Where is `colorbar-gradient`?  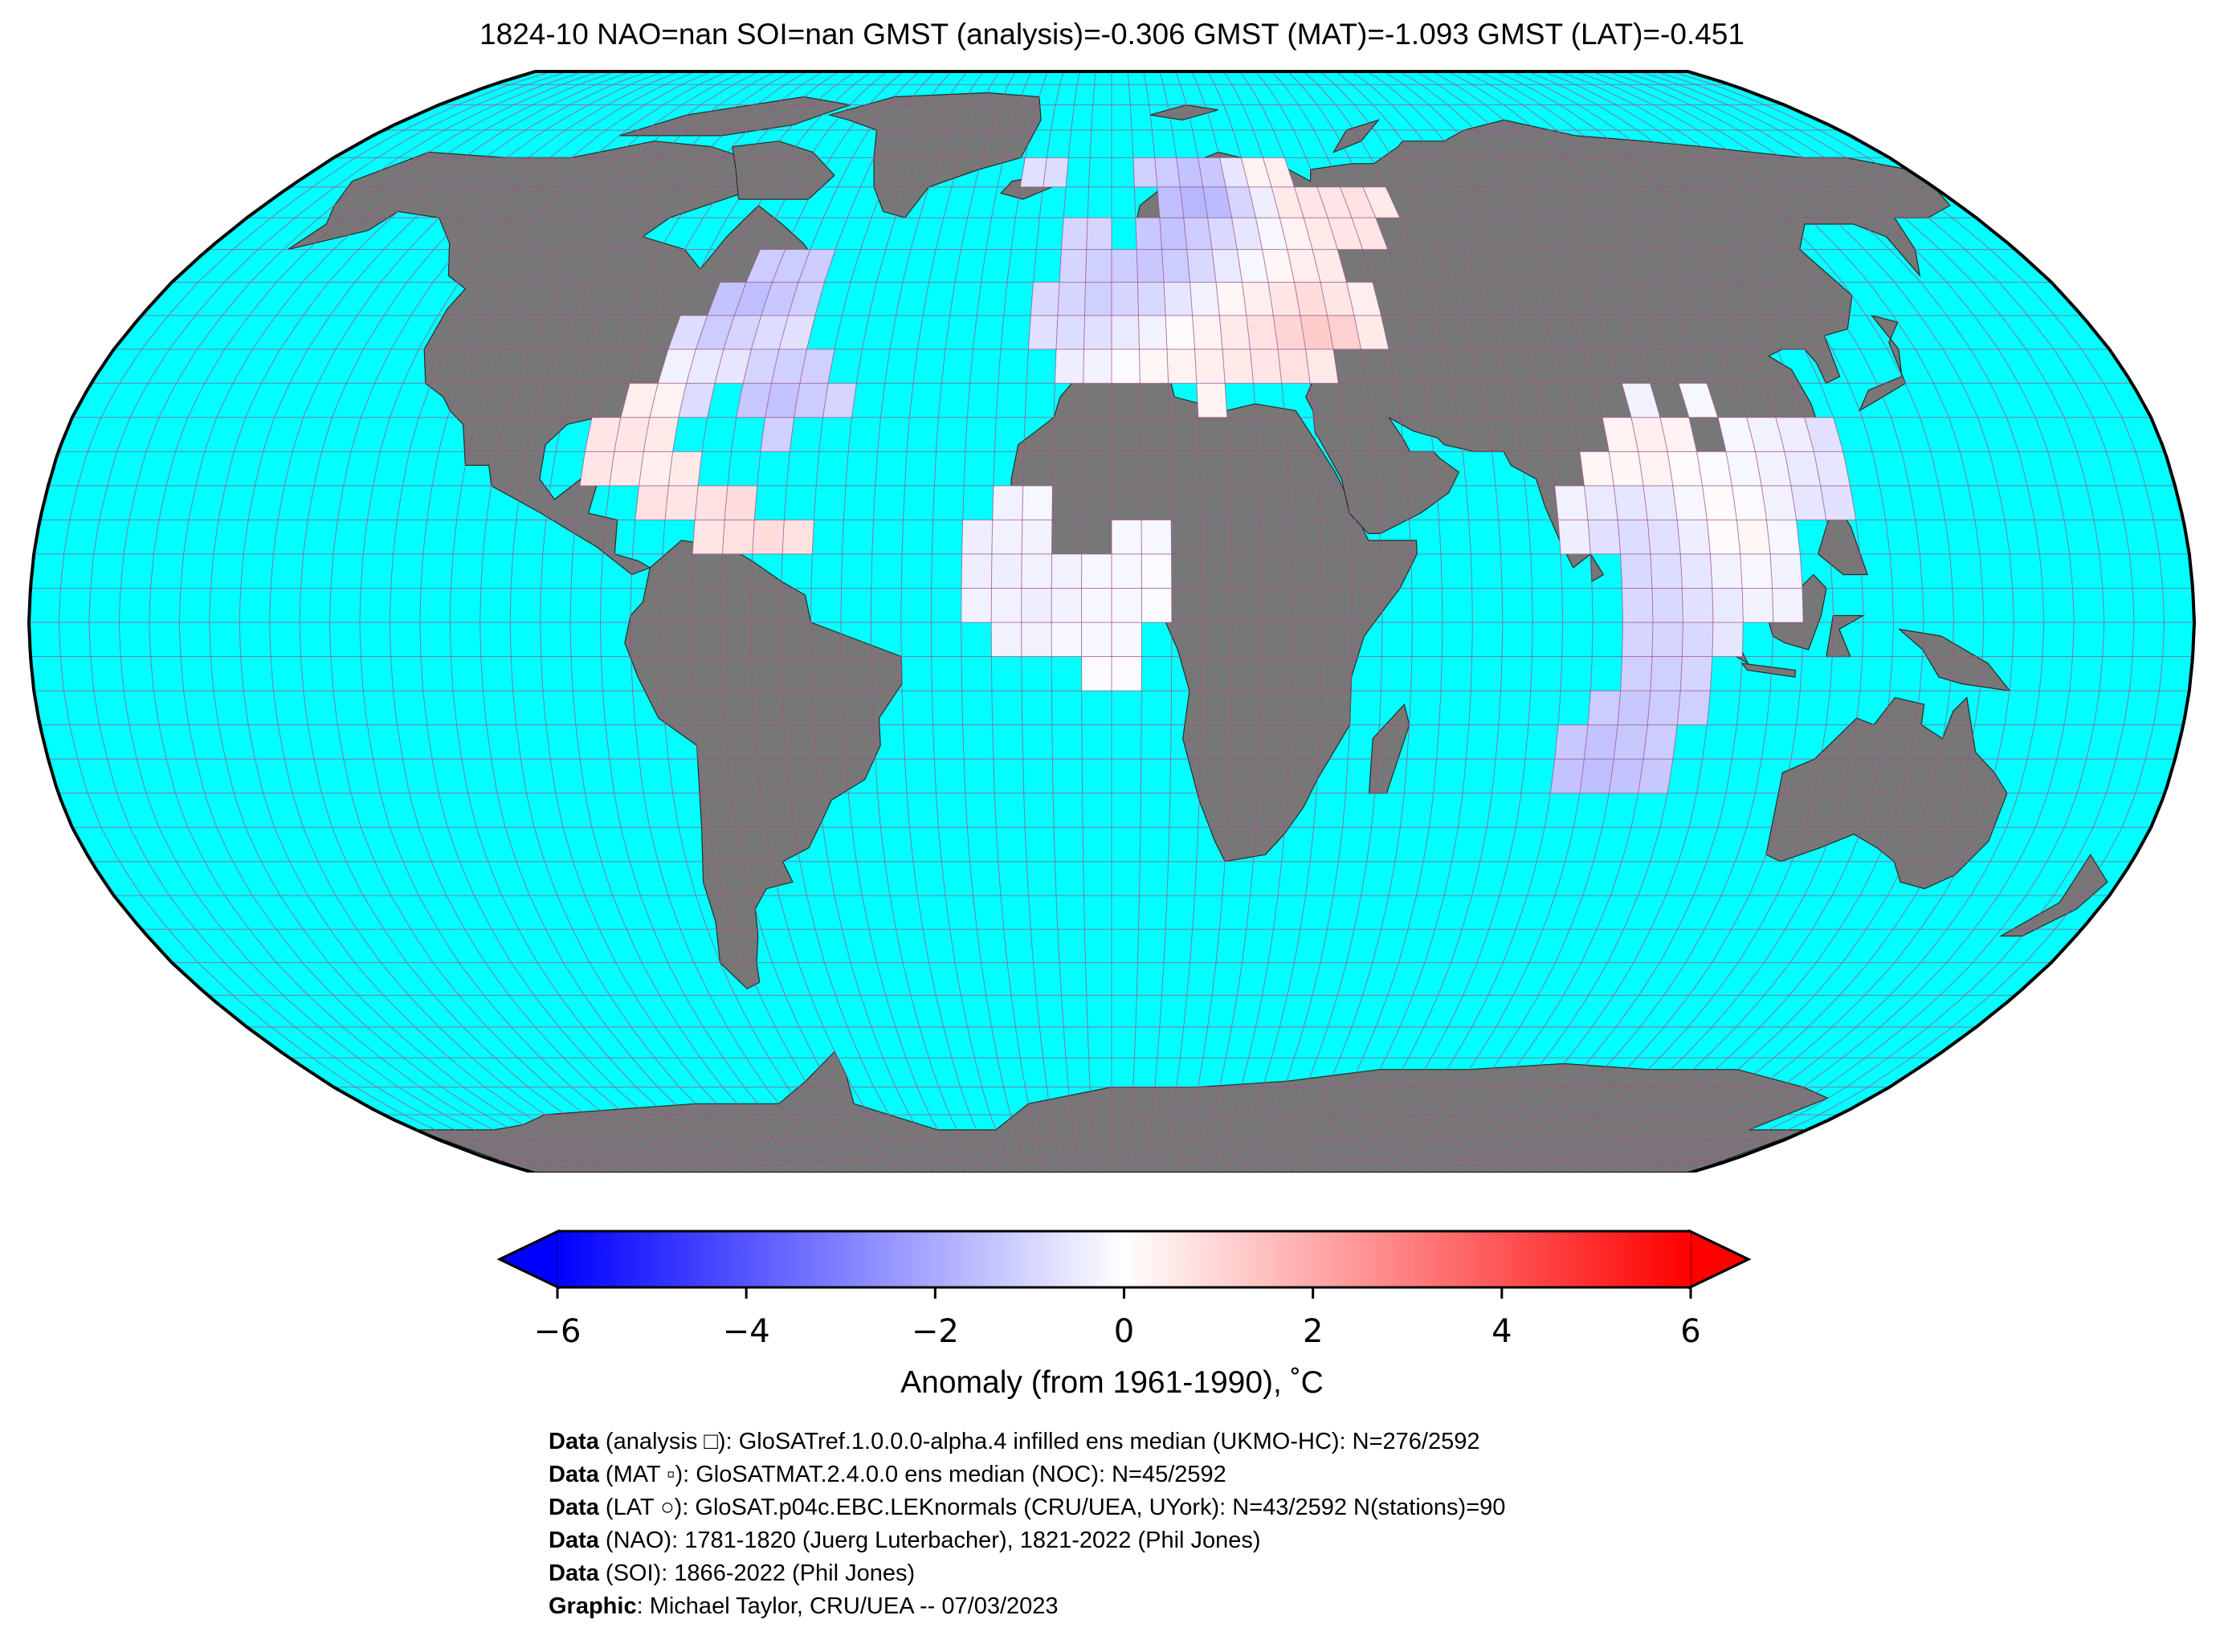 colorbar-gradient is located at coordinates (1124, 1259).